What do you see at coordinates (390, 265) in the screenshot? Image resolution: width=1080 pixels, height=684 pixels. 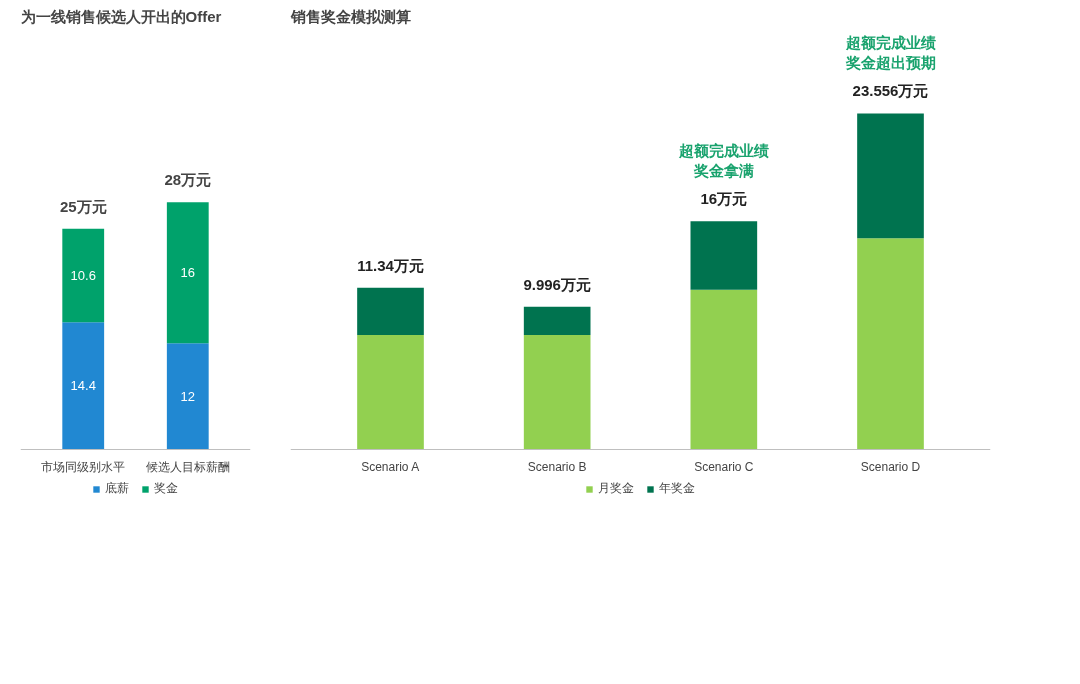 I see `annotation: 11.34万元` at bounding box center [390, 265].